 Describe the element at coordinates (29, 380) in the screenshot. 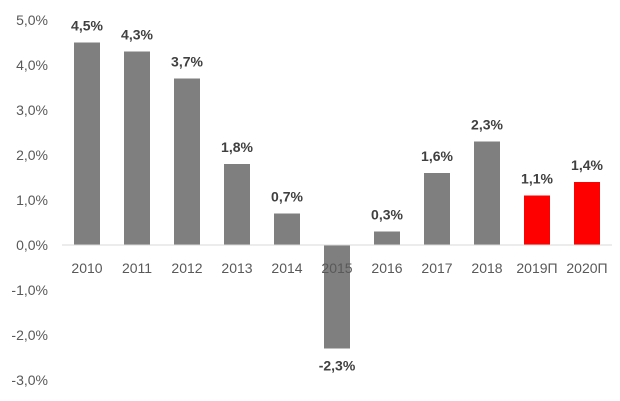

I see `y-tick-label: -3,0%` at that location.